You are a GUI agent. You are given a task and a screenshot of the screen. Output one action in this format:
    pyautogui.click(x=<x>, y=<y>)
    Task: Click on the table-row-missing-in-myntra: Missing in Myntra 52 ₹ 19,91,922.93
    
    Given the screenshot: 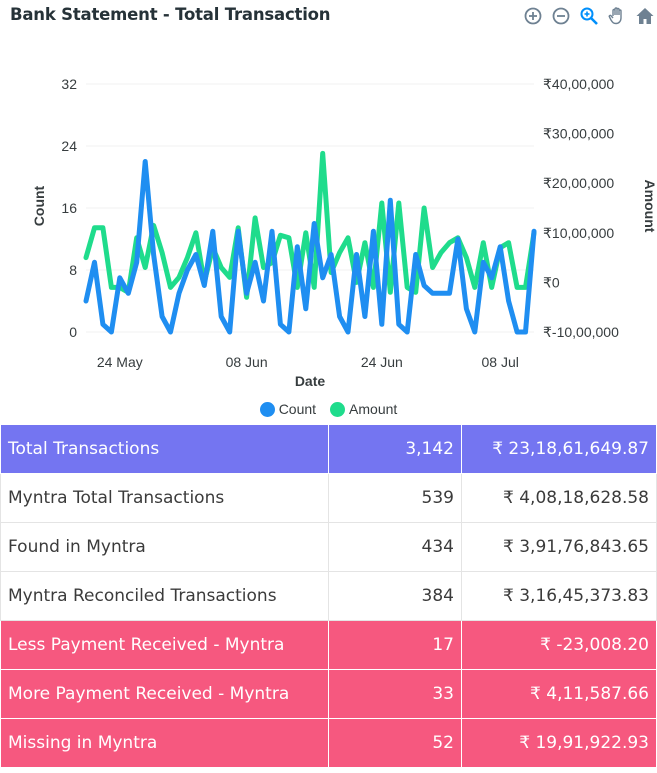 What is the action you would take?
    pyautogui.click(x=328, y=743)
    